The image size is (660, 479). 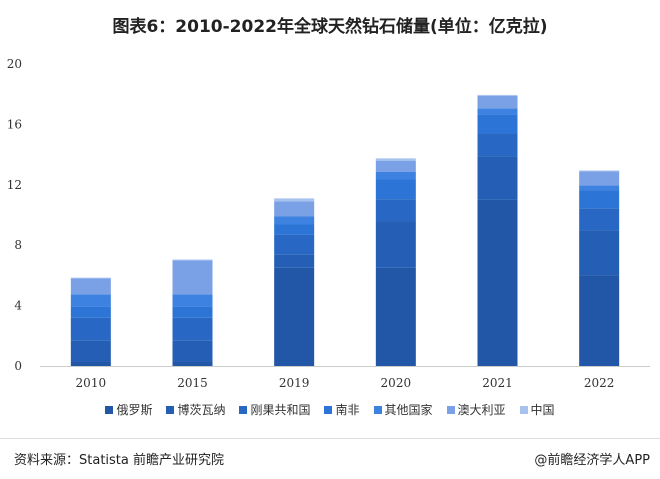 What do you see at coordinates (592, 460) in the screenshot?
I see `brand-text: @前瞻经济学人APP` at bounding box center [592, 460].